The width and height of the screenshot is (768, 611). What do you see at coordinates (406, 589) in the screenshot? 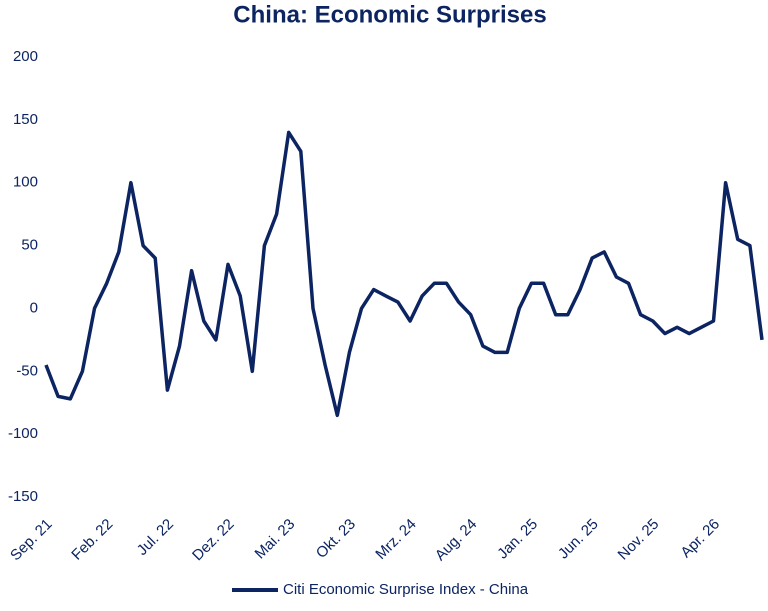
I see `legend-label: Citi Economic Surprise Index - China` at bounding box center [406, 589].